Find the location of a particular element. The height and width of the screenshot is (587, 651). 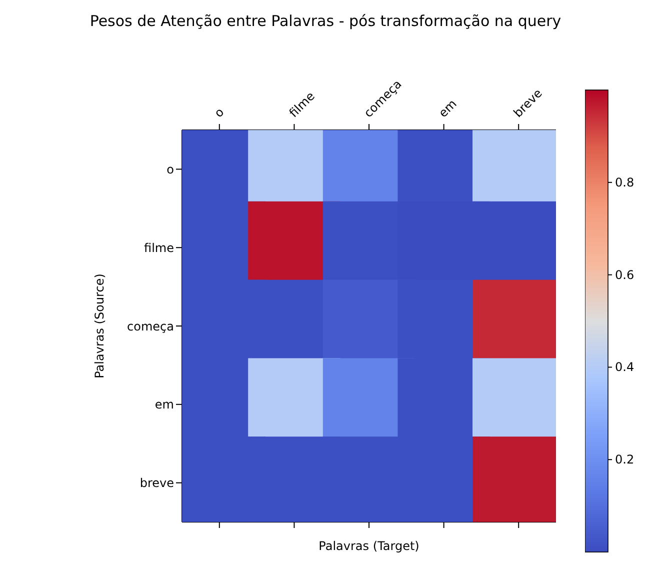

y-tick-label: breve is located at coordinates (157, 483).